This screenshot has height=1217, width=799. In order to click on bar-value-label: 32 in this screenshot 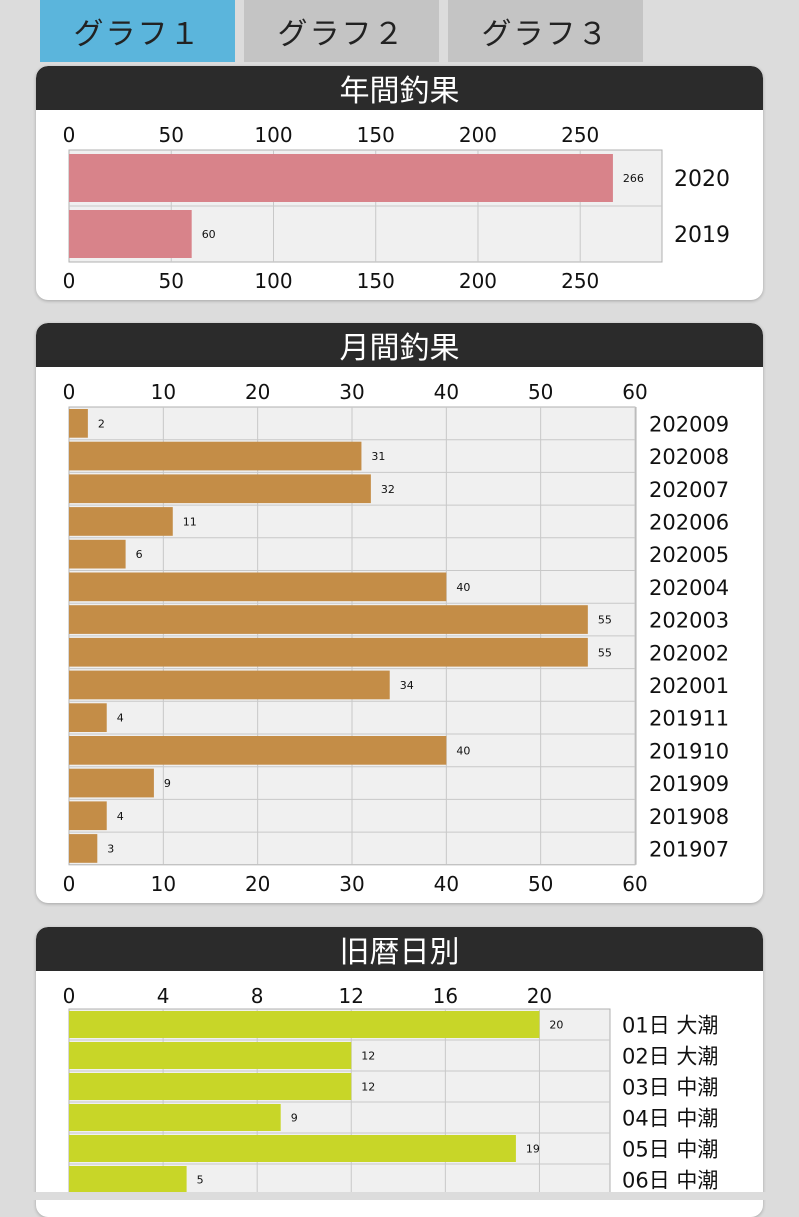, I will do `click(388, 489)`.